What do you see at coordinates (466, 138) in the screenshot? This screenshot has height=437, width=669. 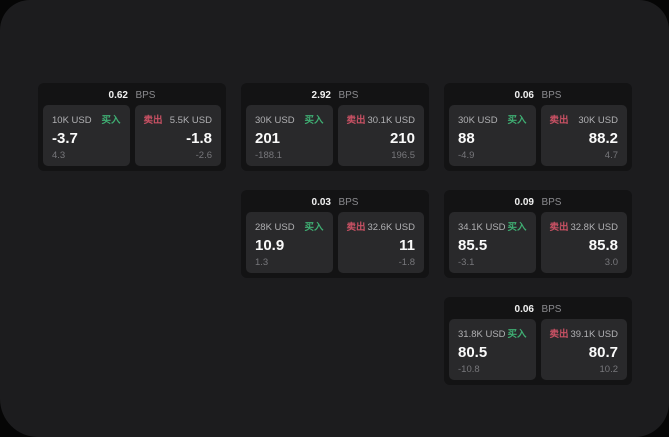 I see `buy-price: 88` at bounding box center [466, 138].